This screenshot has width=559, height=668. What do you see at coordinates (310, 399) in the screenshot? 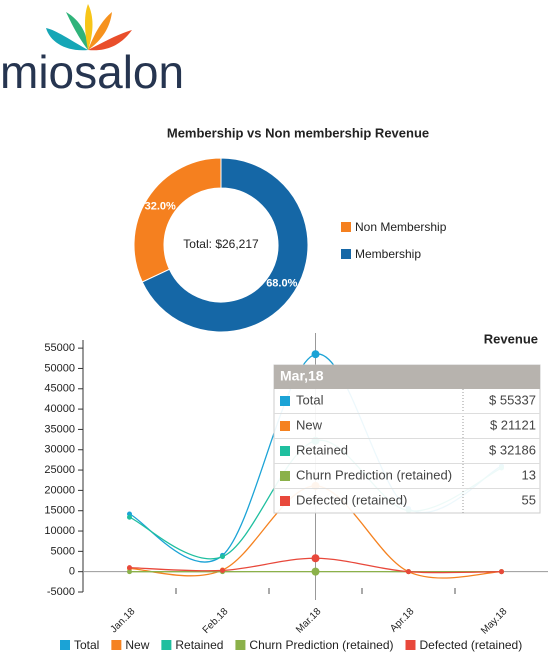
I see `tooltip-name: Total` at bounding box center [310, 399].